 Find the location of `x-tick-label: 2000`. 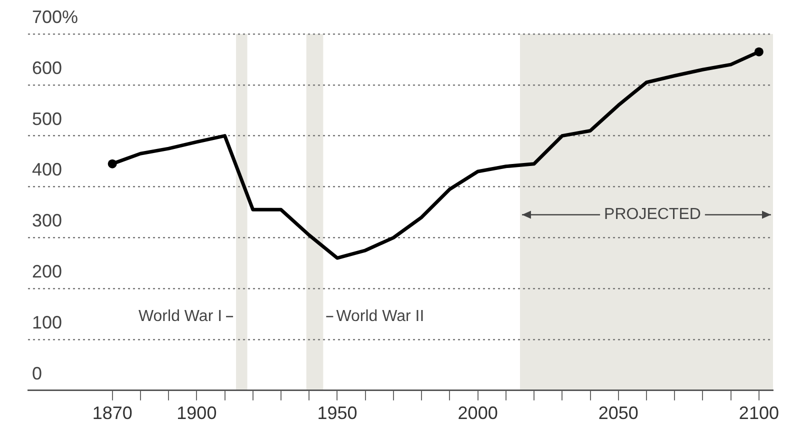

x-tick-label: 2000 is located at coordinates (478, 413).